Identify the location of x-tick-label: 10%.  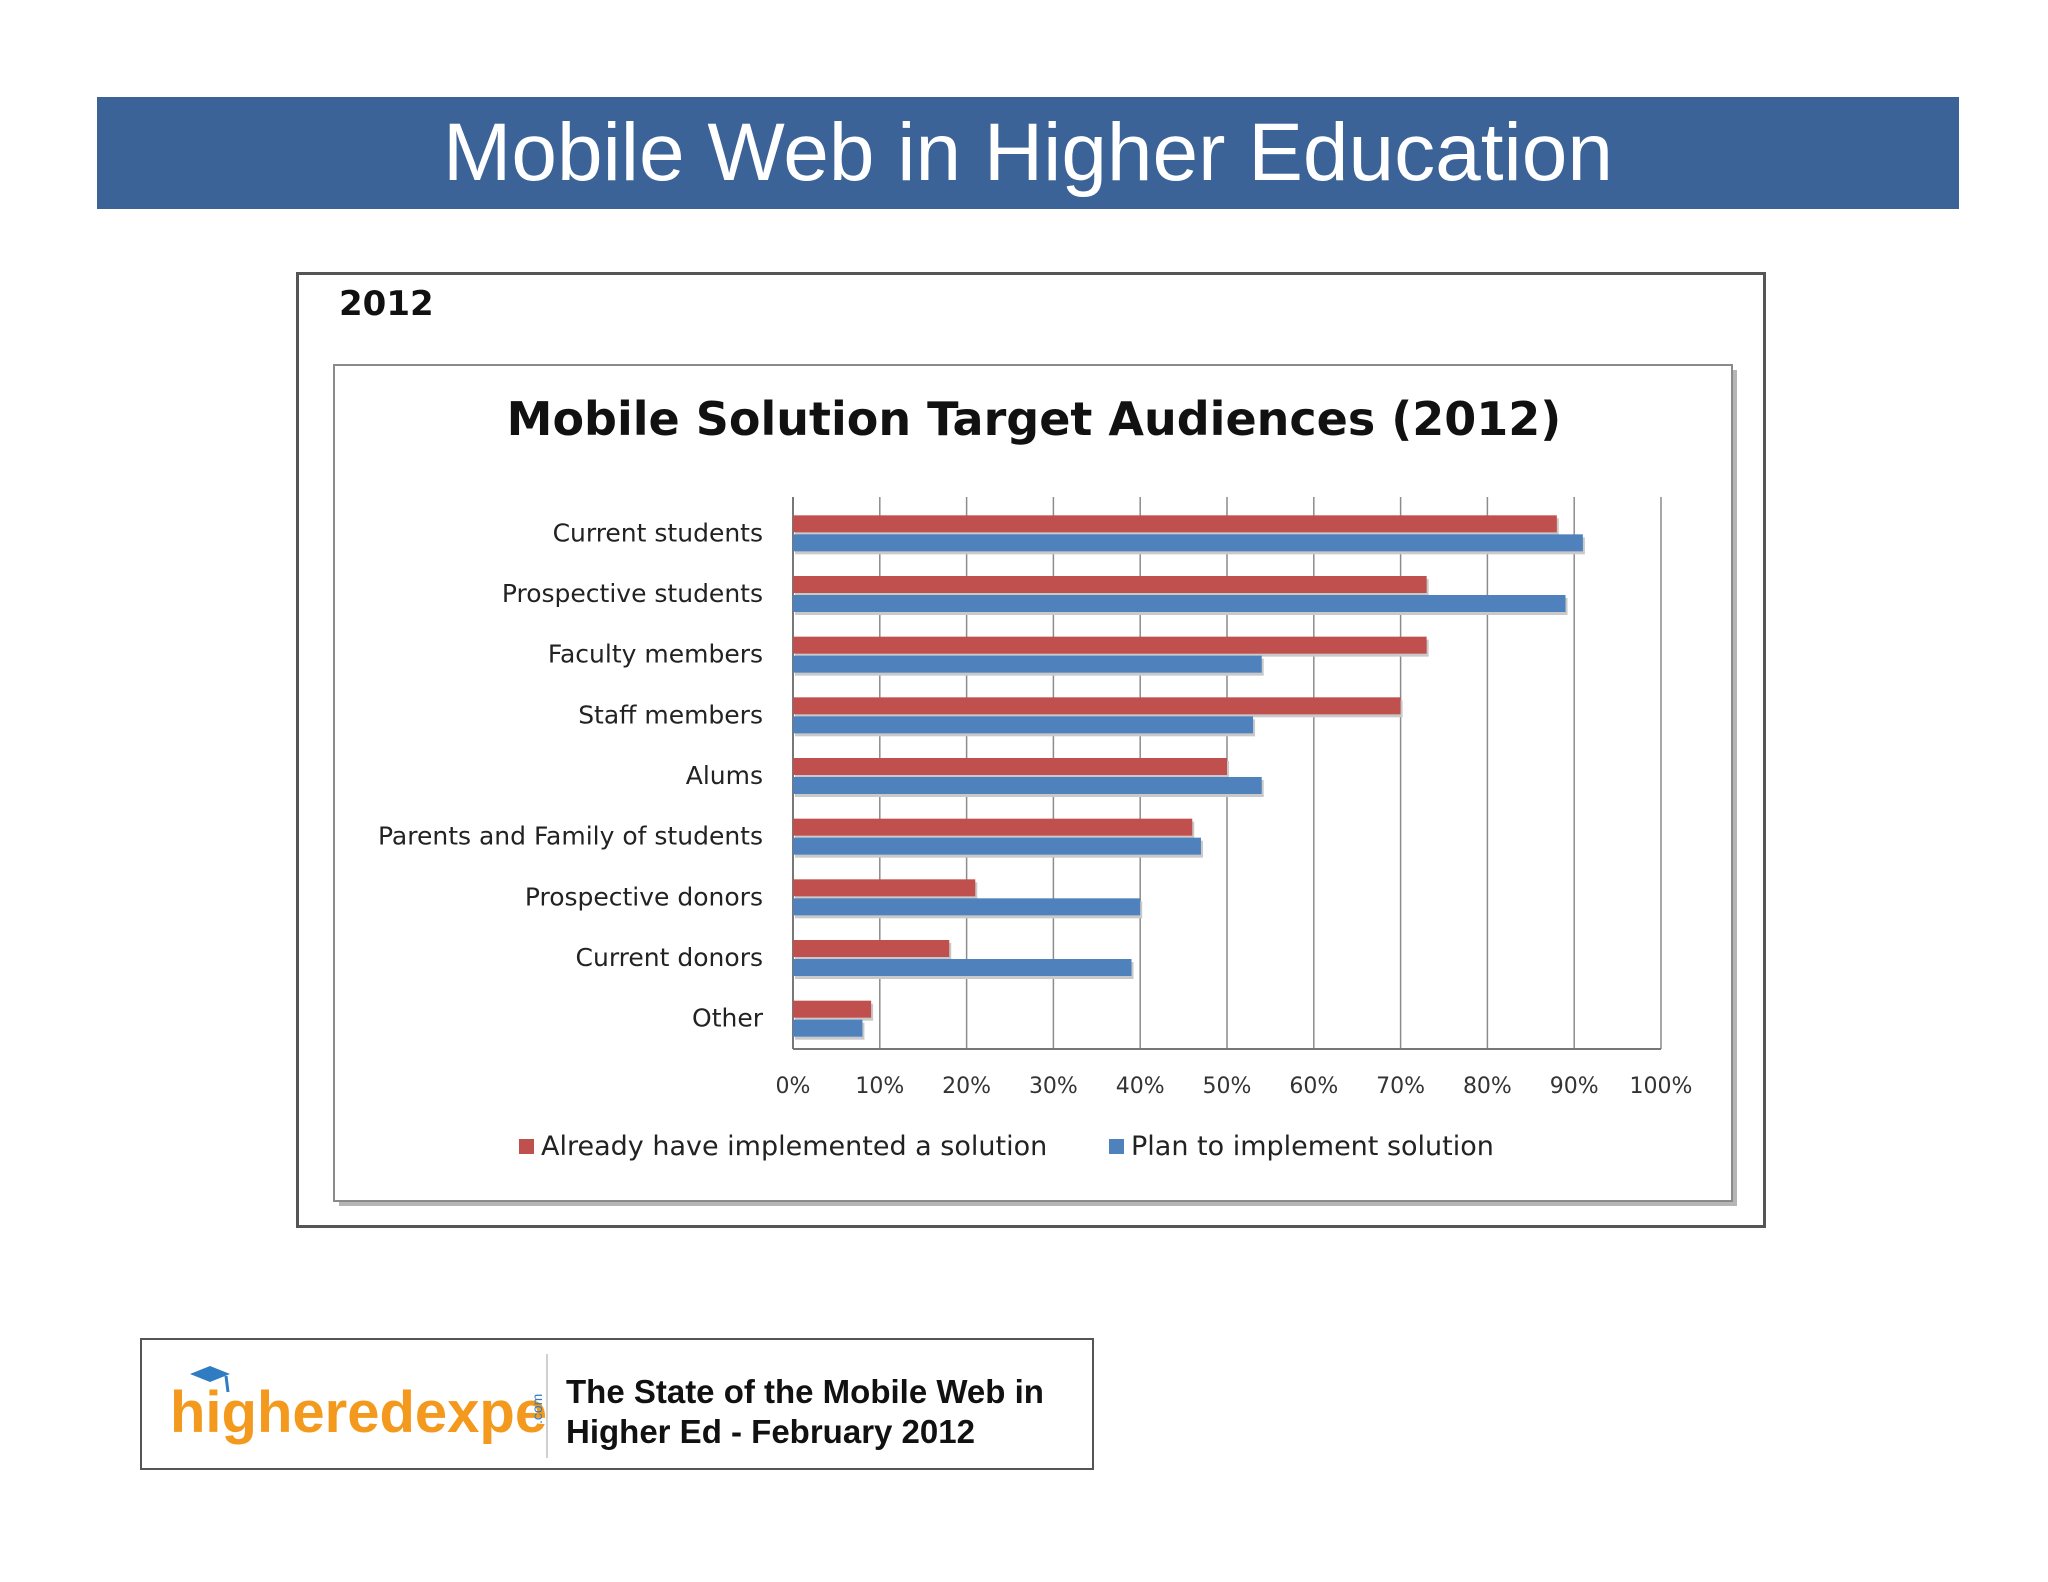
(879, 1086).